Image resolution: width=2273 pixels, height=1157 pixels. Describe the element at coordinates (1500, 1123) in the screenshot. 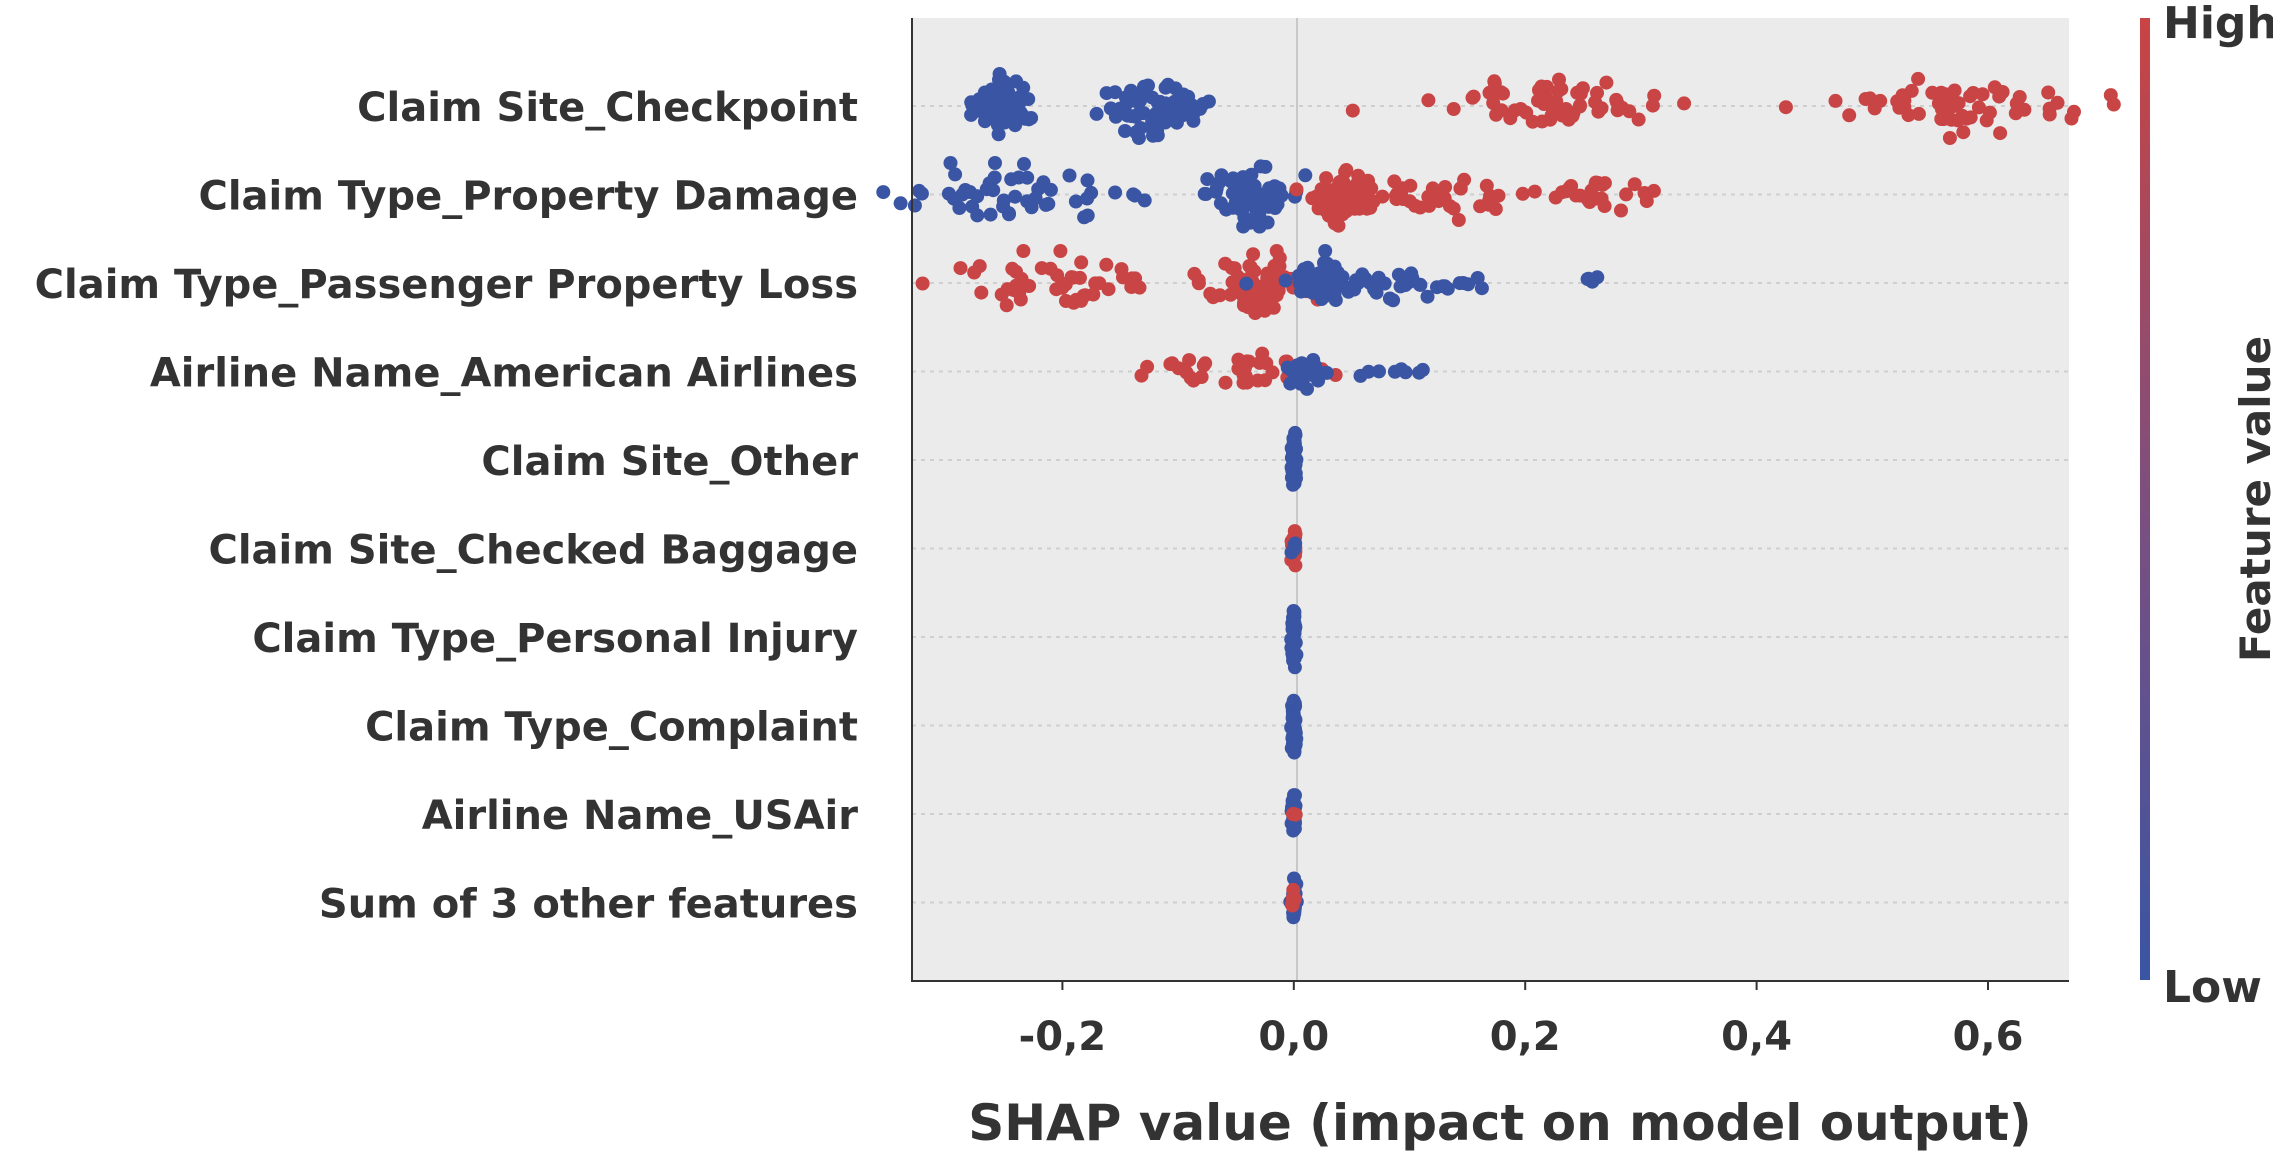

I see `x-axis-title: SHAP value (impact on model output)` at that location.